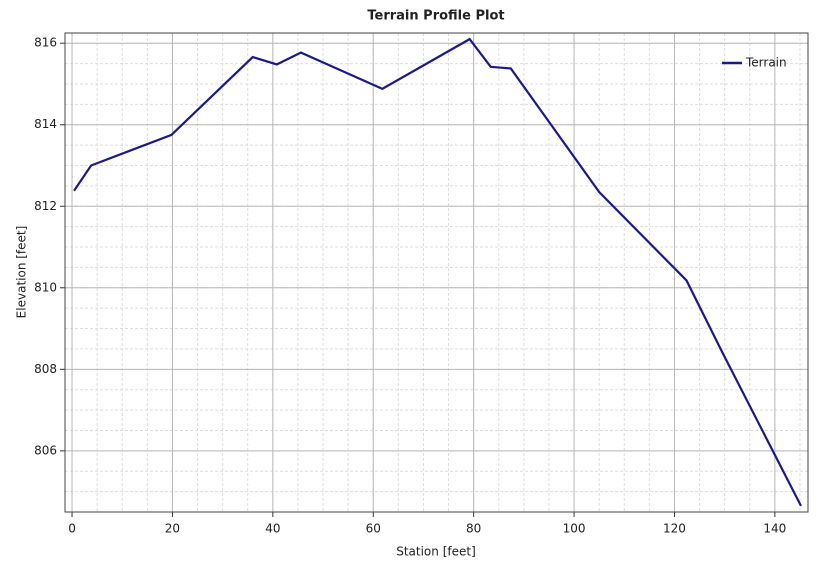 The height and width of the screenshot is (570, 824). Describe the element at coordinates (272, 529) in the screenshot. I see `x-tick-label: 40` at that location.